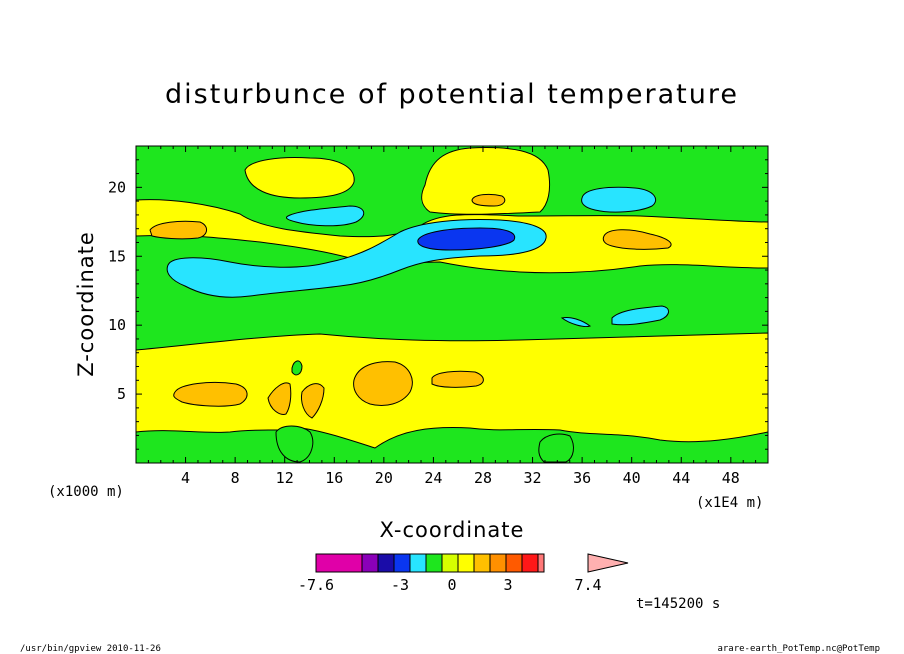 The width and height of the screenshot is (904, 654). I want to click on x-tick-label: 36, so click(582, 478).